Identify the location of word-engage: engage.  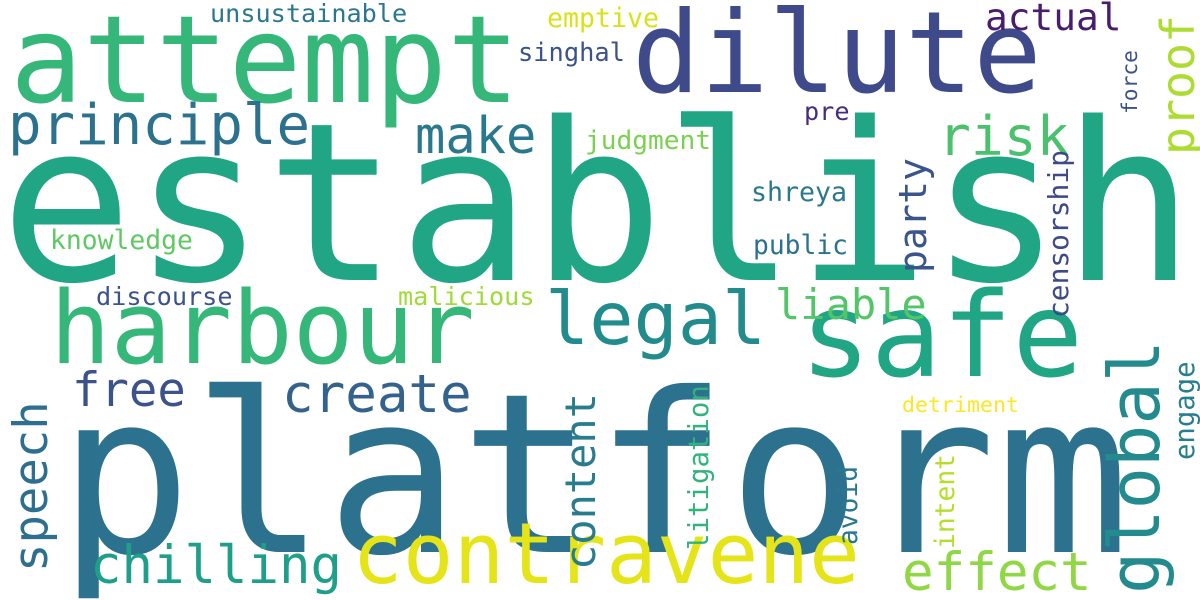
(1185, 410).